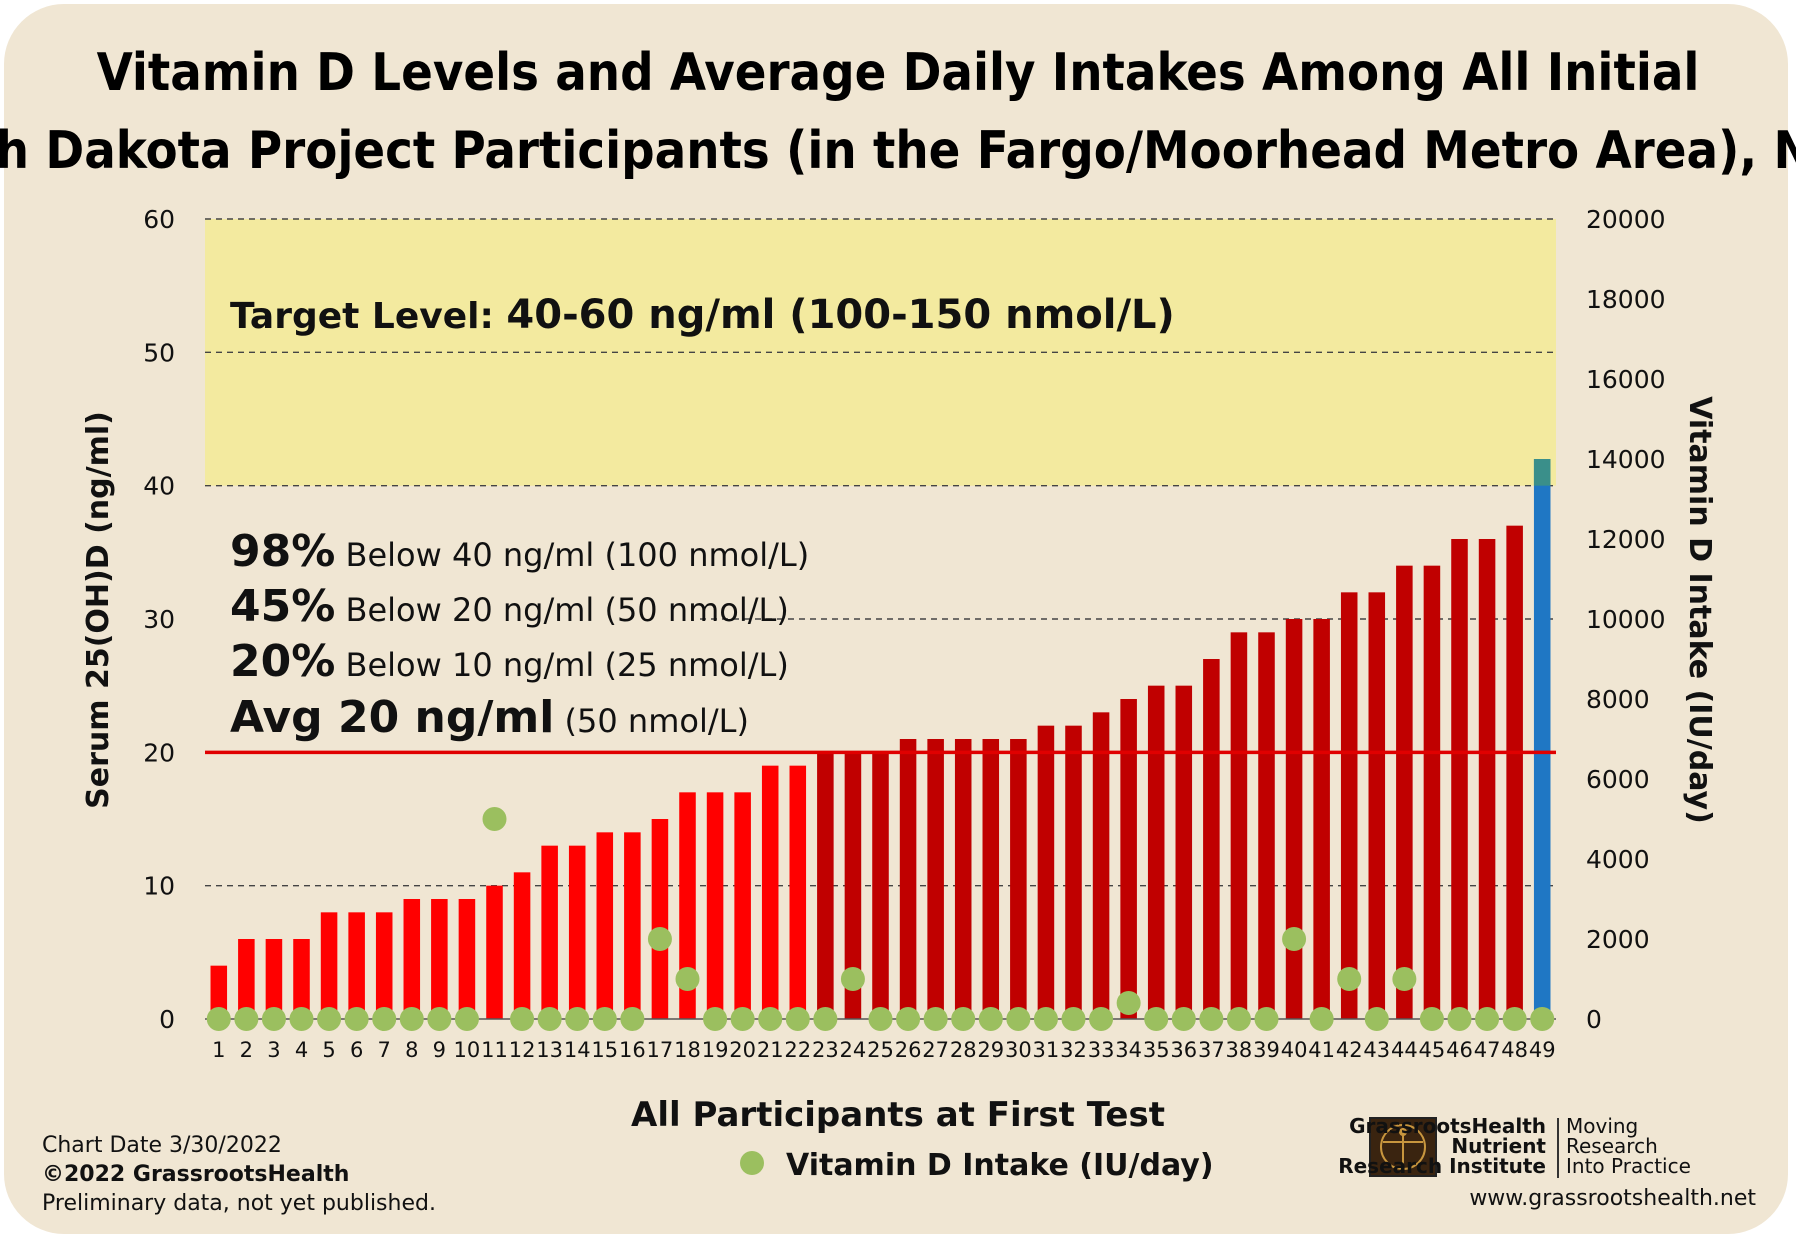 The image size is (1796, 1240). I want to click on chart-date: Chart Date 3/30/2022, so click(162, 1145).